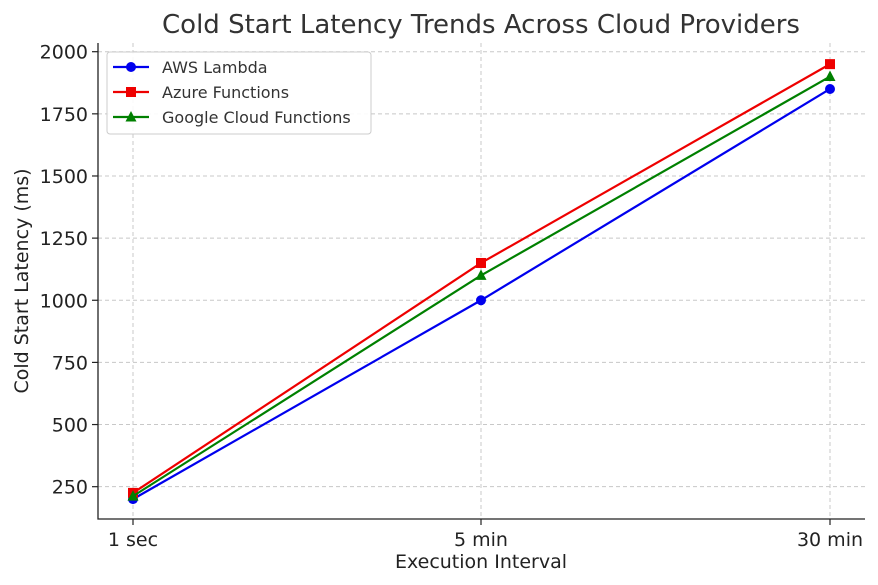 The height and width of the screenshot is (585, 878). I want to click on y-tick-label: 1500, so click(64, 177).